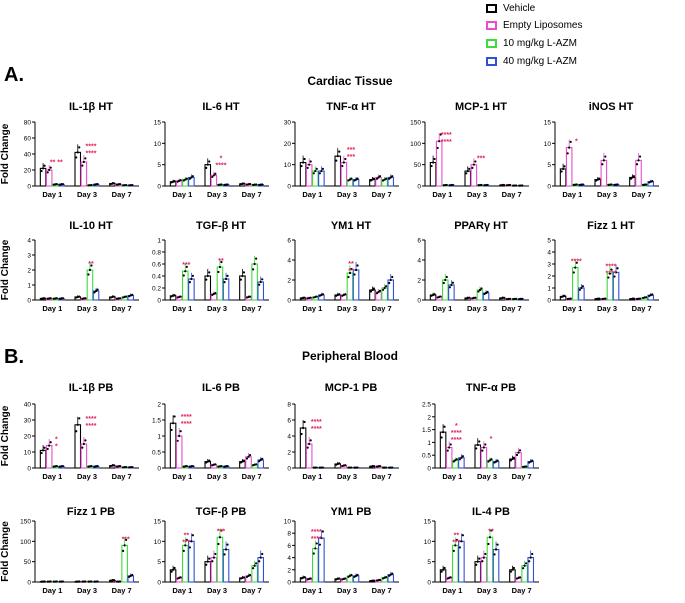 This screenshot has width=685, height=603. What do you see at coordinates (289, 453) in the screenshot?
I see `chart-12-ytick-label-1: 2` at bounding box center [289, 453].